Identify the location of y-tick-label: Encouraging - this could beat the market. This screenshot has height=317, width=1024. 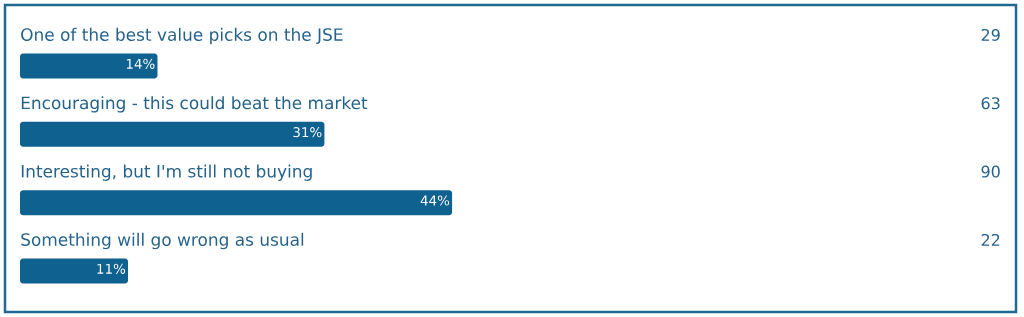
(194, 104).